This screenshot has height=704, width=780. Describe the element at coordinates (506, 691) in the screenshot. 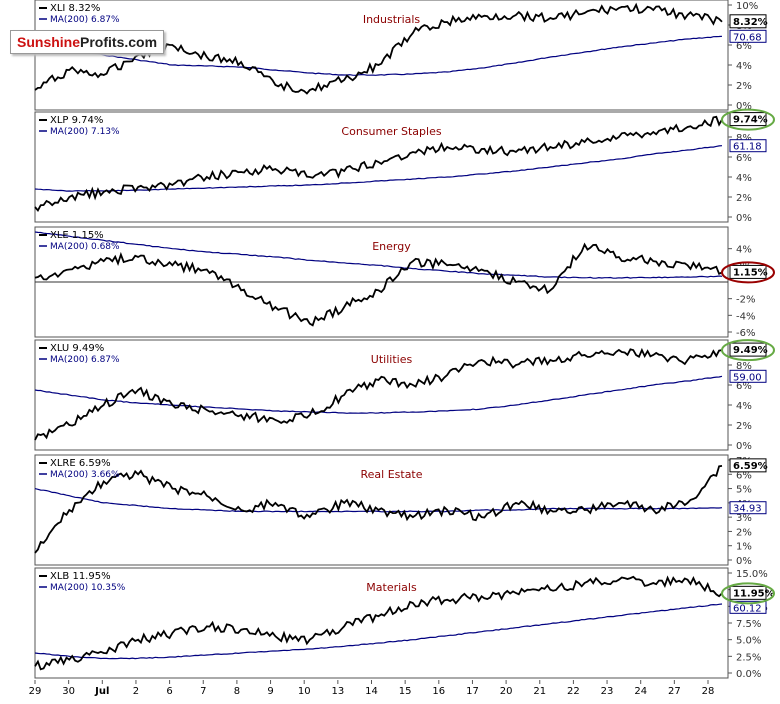

I see `x-tick-label: 20` at that location.